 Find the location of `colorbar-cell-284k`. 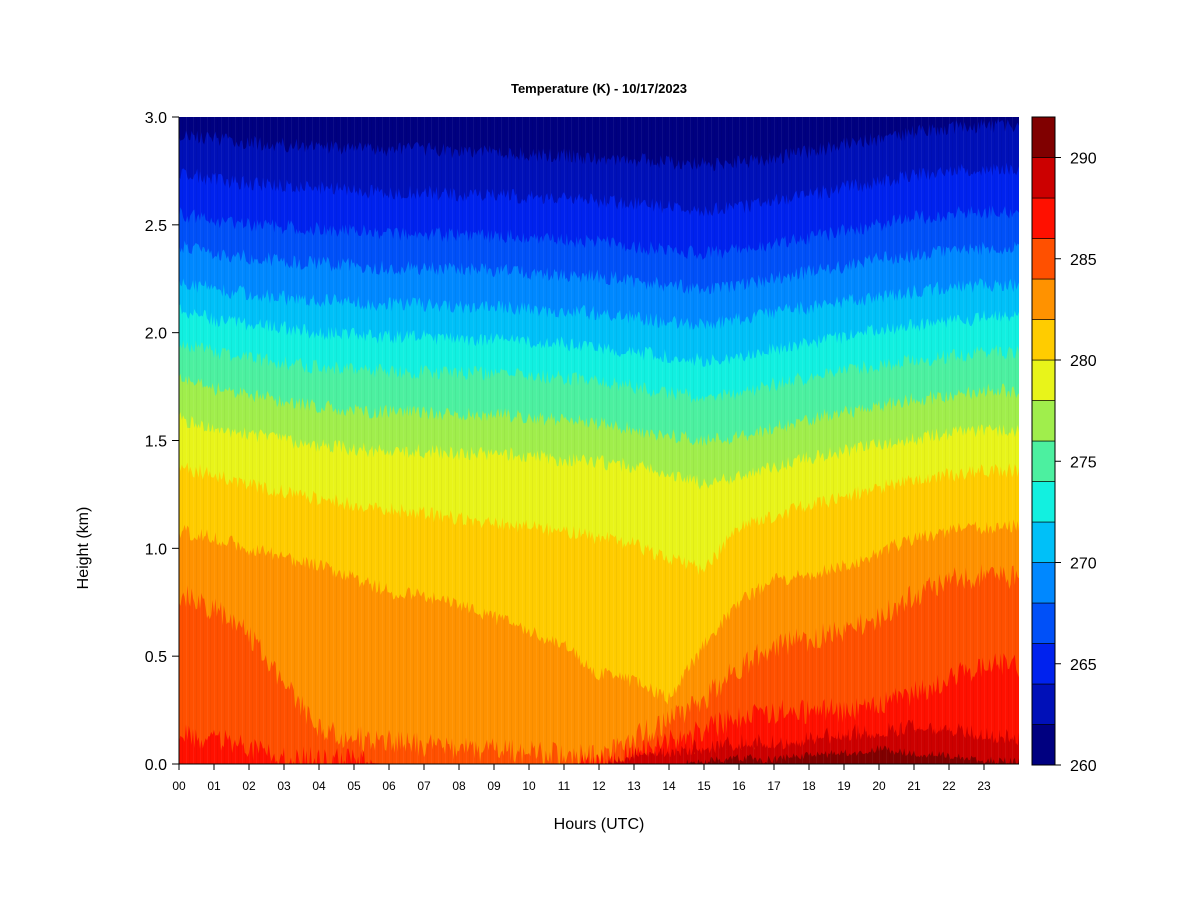

colorbar-cell-284k is located at coordinates (1043, 259).